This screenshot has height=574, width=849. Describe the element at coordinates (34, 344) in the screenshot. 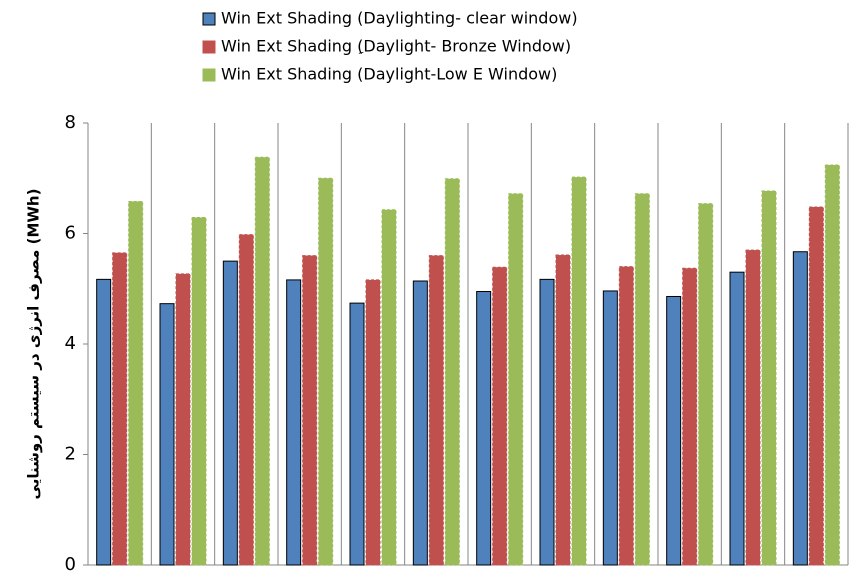

I see `y-axis-title: مصرف انرژی در سیستم روشنایی (MWh)` at that location.